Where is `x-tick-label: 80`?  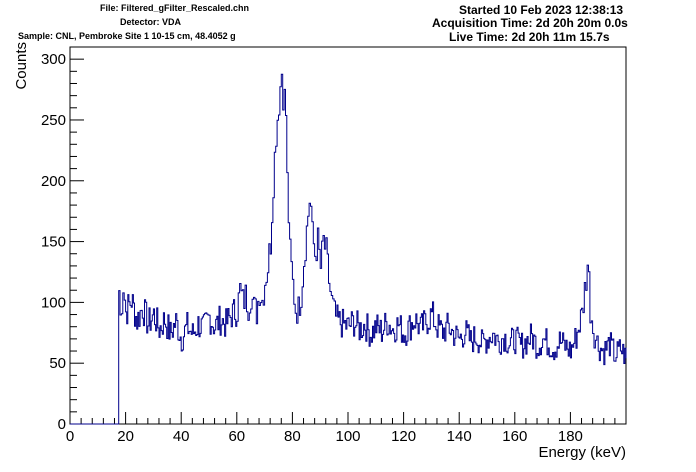
x-tick-label: 80 is located at coordinates (292, 436).